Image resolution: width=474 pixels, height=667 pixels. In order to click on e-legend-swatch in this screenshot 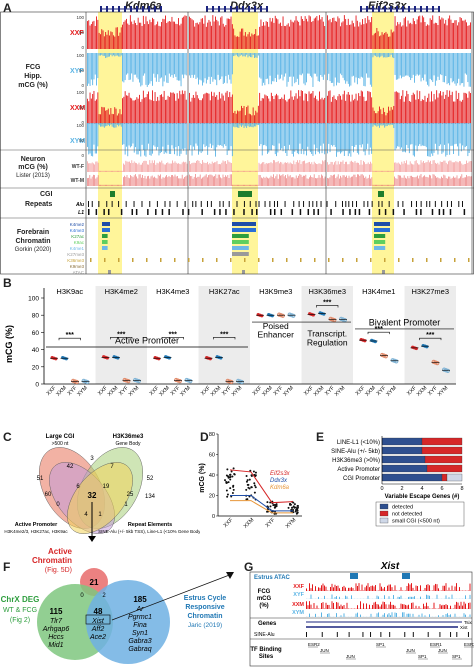, I will do `click(384, 506)`.